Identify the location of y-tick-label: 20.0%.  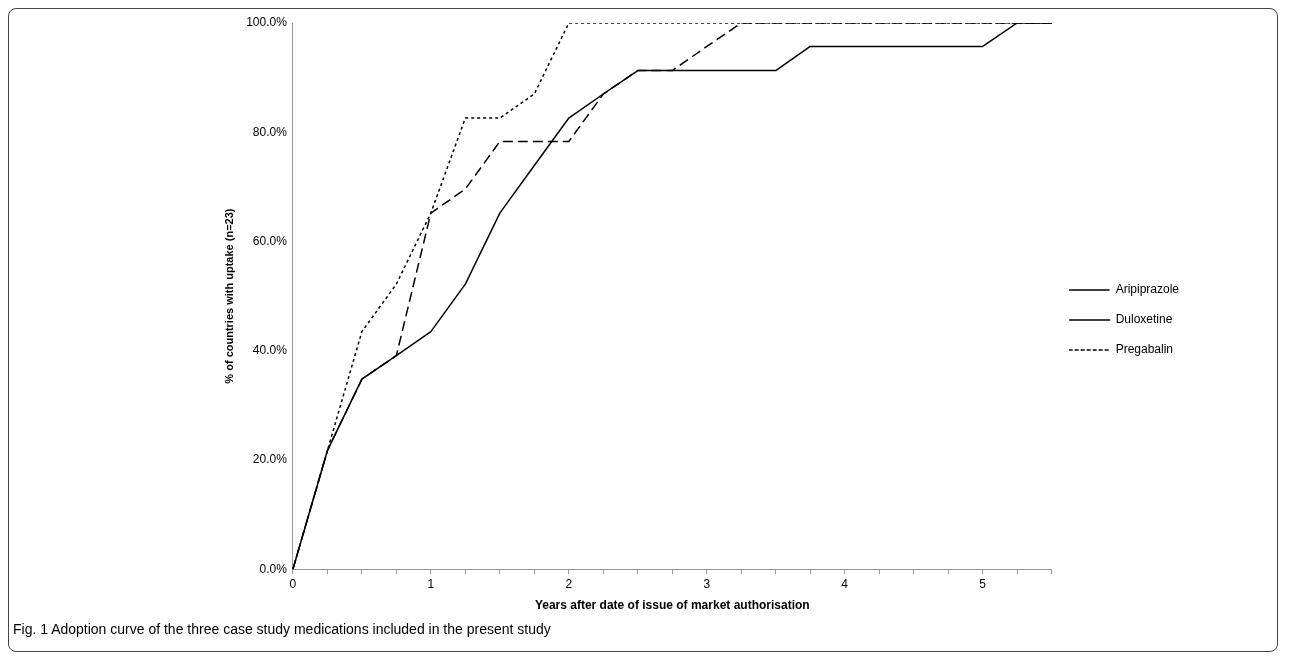
(270, 459).